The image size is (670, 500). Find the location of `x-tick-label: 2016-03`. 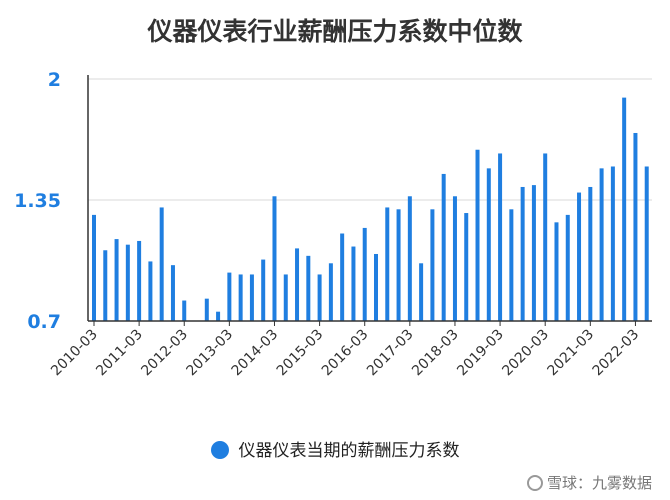

x-tick-label: 2016-03 is located at coordinates (345, 353).